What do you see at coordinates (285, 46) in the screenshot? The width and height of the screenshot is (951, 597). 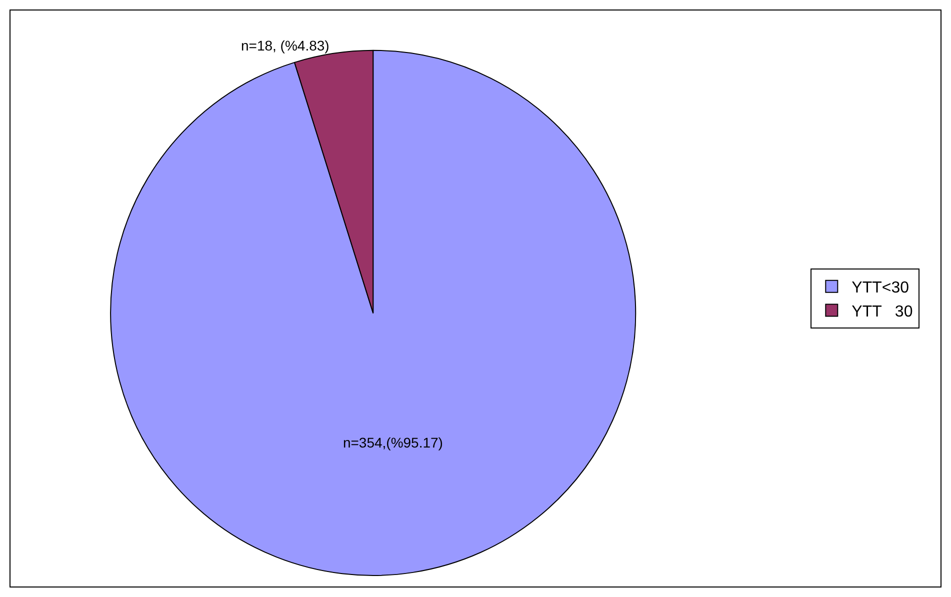 I see `data-label: n=18, (%4.83)` at bounding box center [285, 46].